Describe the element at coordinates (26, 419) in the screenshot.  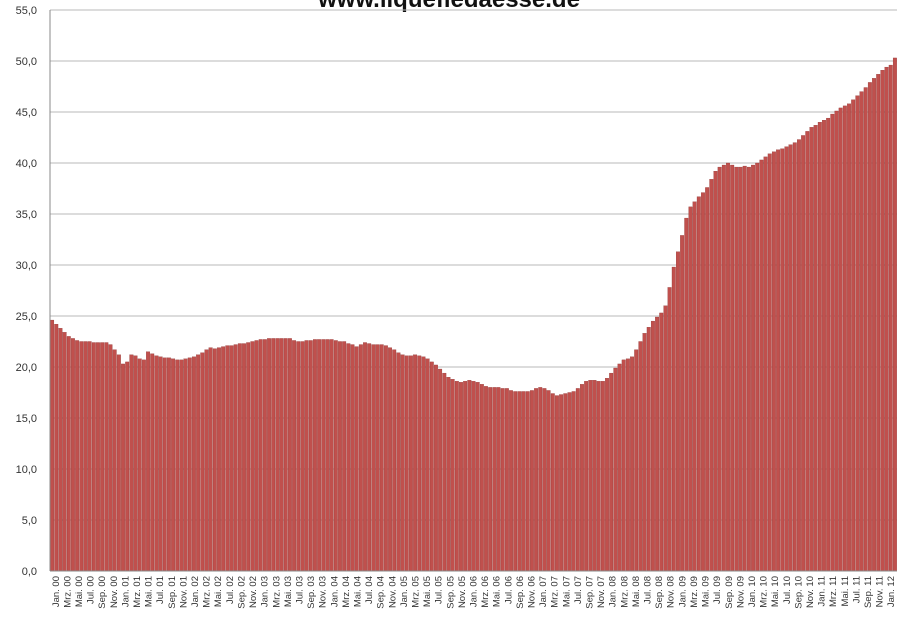
I see `y-tick-label: 15,0` at that location.